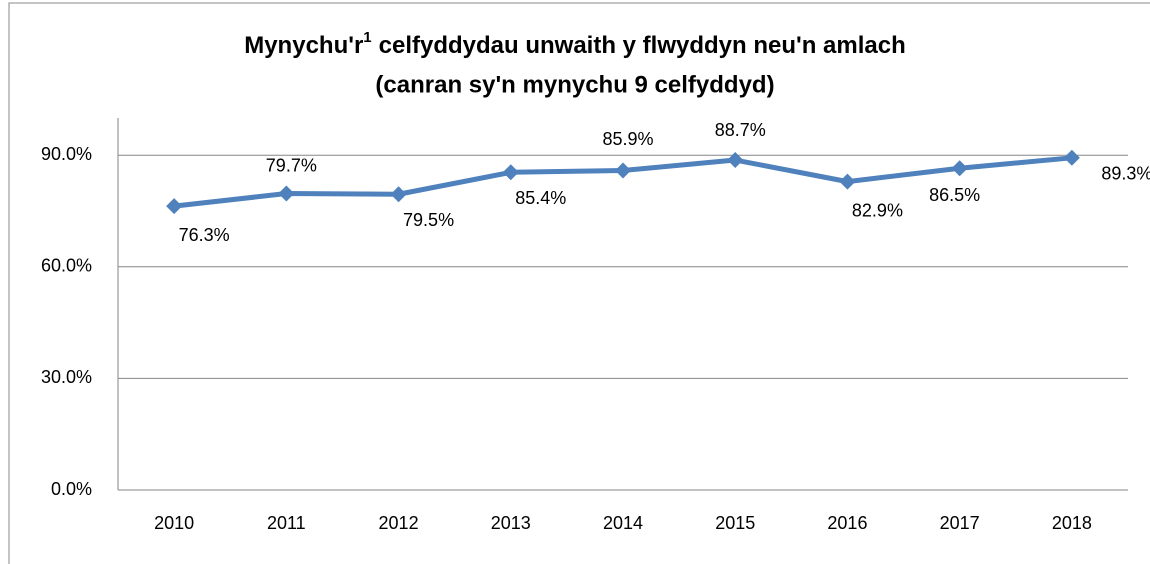 The height and width of the screenshot is (564, 1150). I want to click on data-label: 85.4%, so click(540, 198).